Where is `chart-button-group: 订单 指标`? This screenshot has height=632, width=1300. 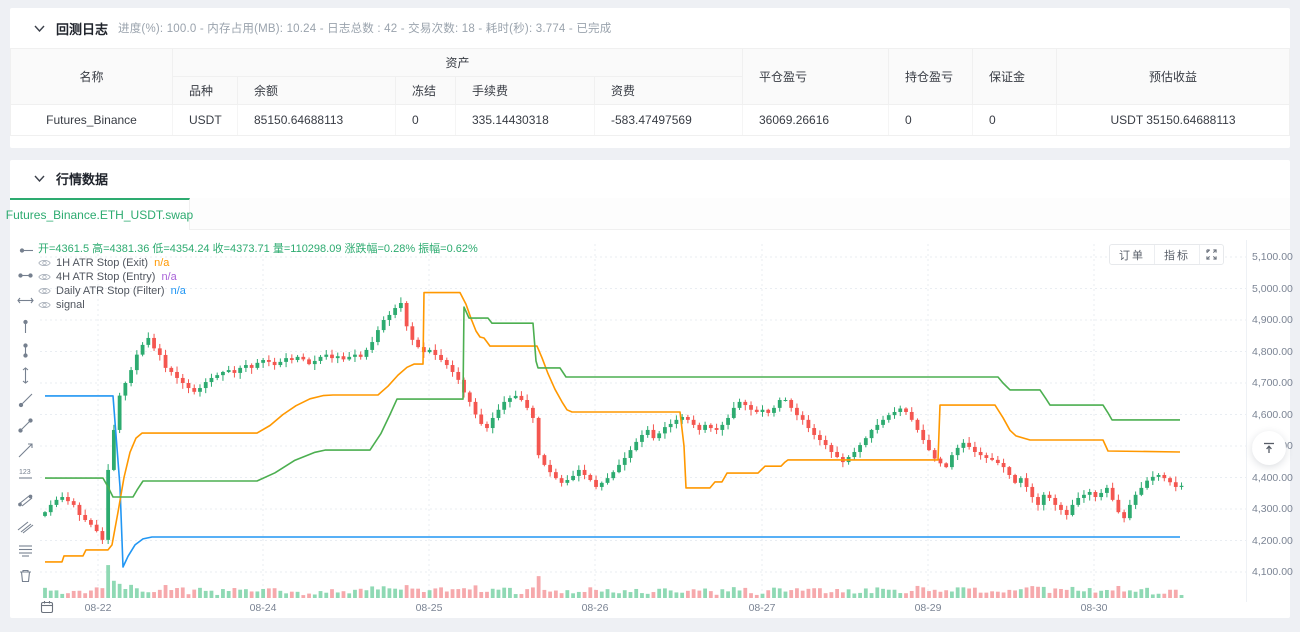
chart-button-group: 订单 指标 is located at coordinates (1166, 254).